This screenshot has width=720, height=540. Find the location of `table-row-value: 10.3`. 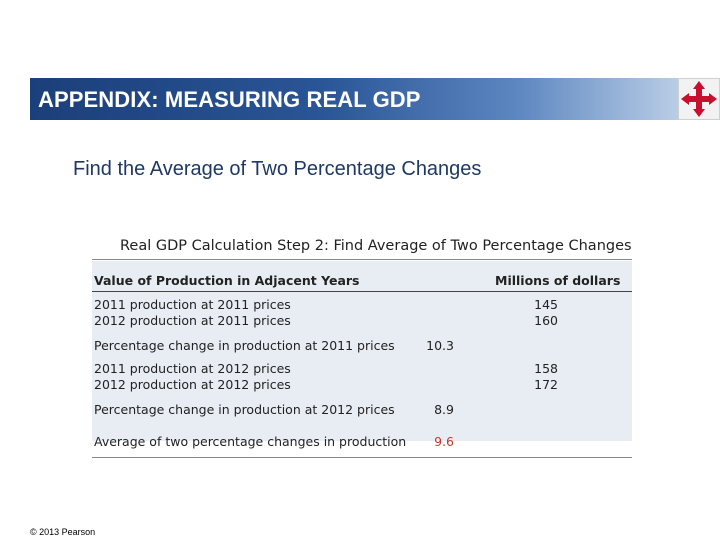

table-row-value: 10.3 is located at coordinates (440, 345).